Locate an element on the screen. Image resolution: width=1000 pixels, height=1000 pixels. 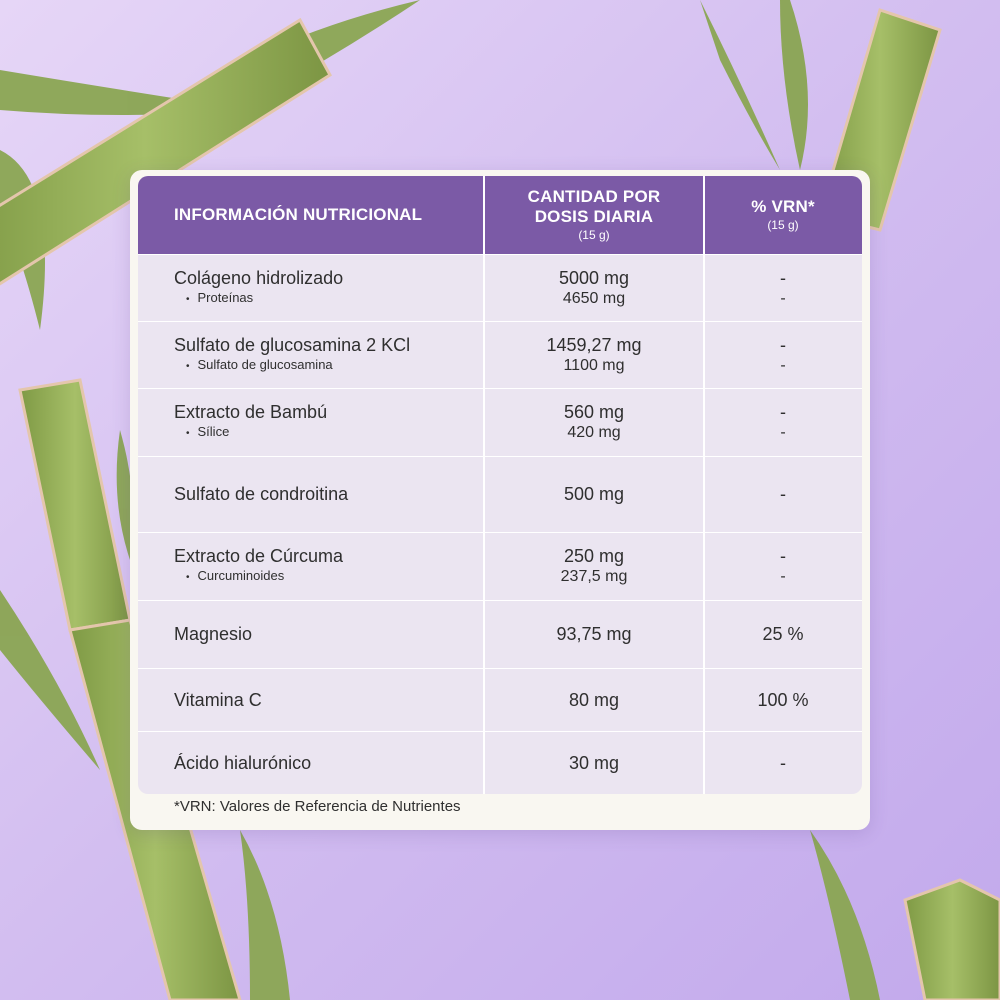
amount-value: 30 mg is located at coordinates (594, 762).